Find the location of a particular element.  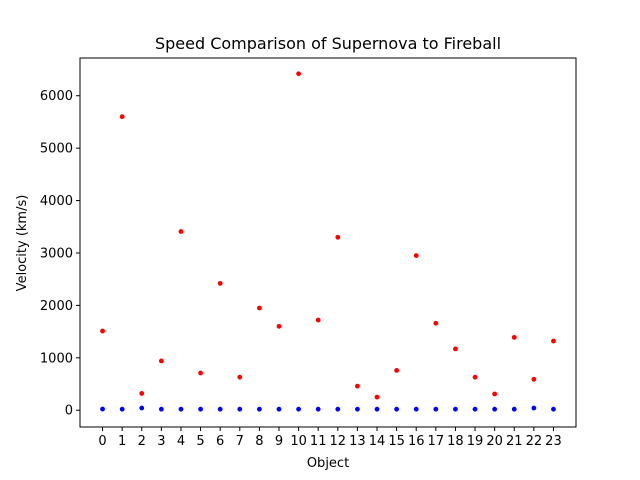

x-tick-label: 23 is located at coordinates (553, 441).